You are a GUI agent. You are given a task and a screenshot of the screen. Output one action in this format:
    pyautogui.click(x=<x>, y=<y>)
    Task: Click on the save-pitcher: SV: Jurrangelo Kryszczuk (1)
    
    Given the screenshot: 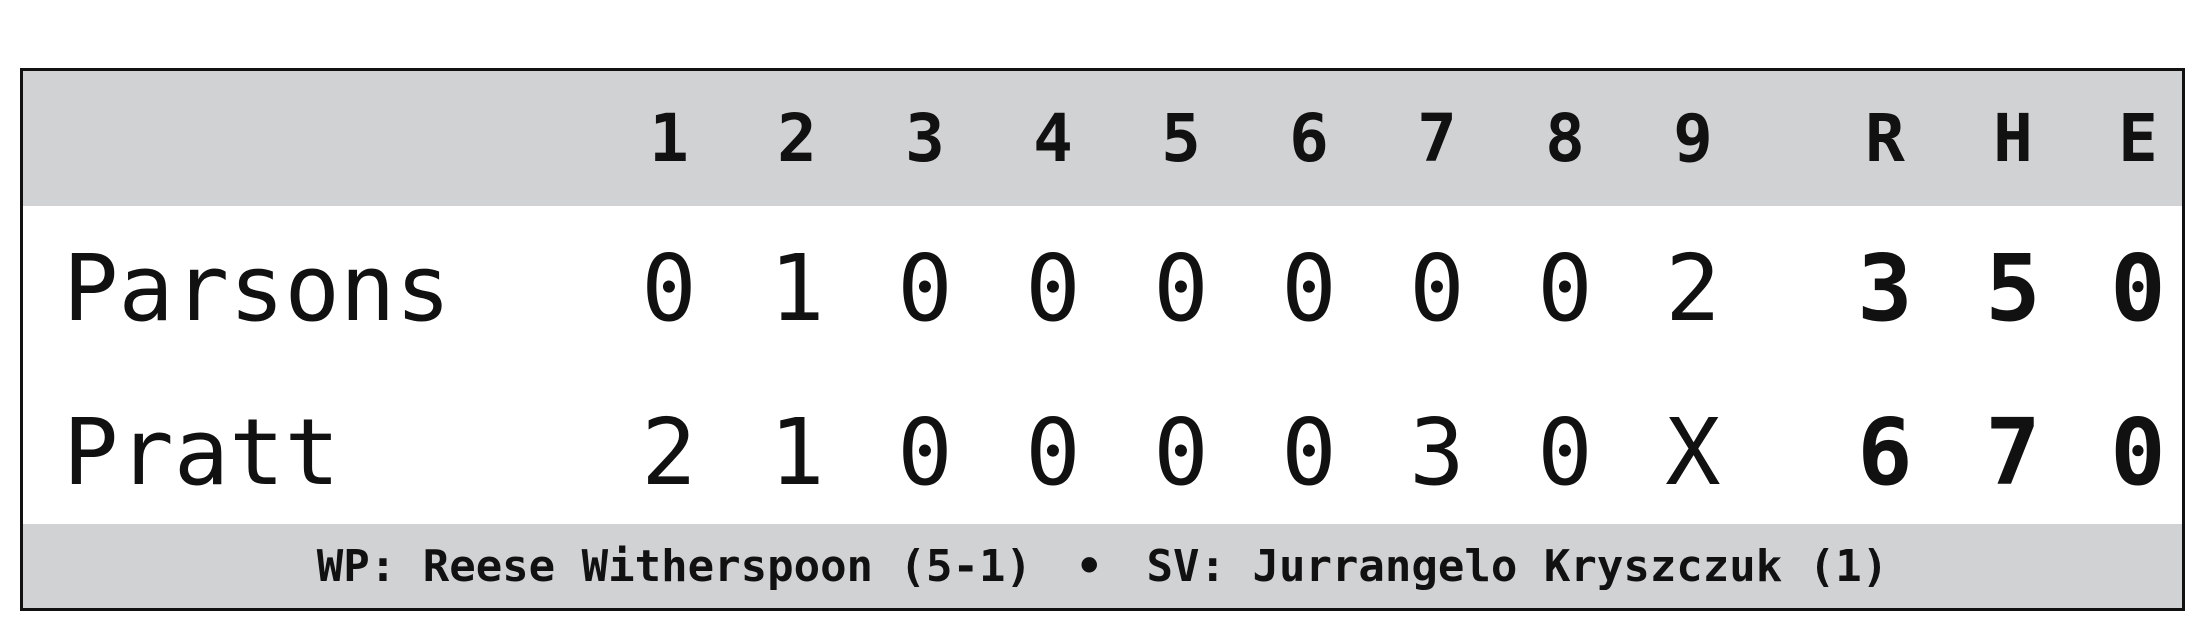 What is the action you would take?
    pyautogui.click(x=1517, y=566)
    